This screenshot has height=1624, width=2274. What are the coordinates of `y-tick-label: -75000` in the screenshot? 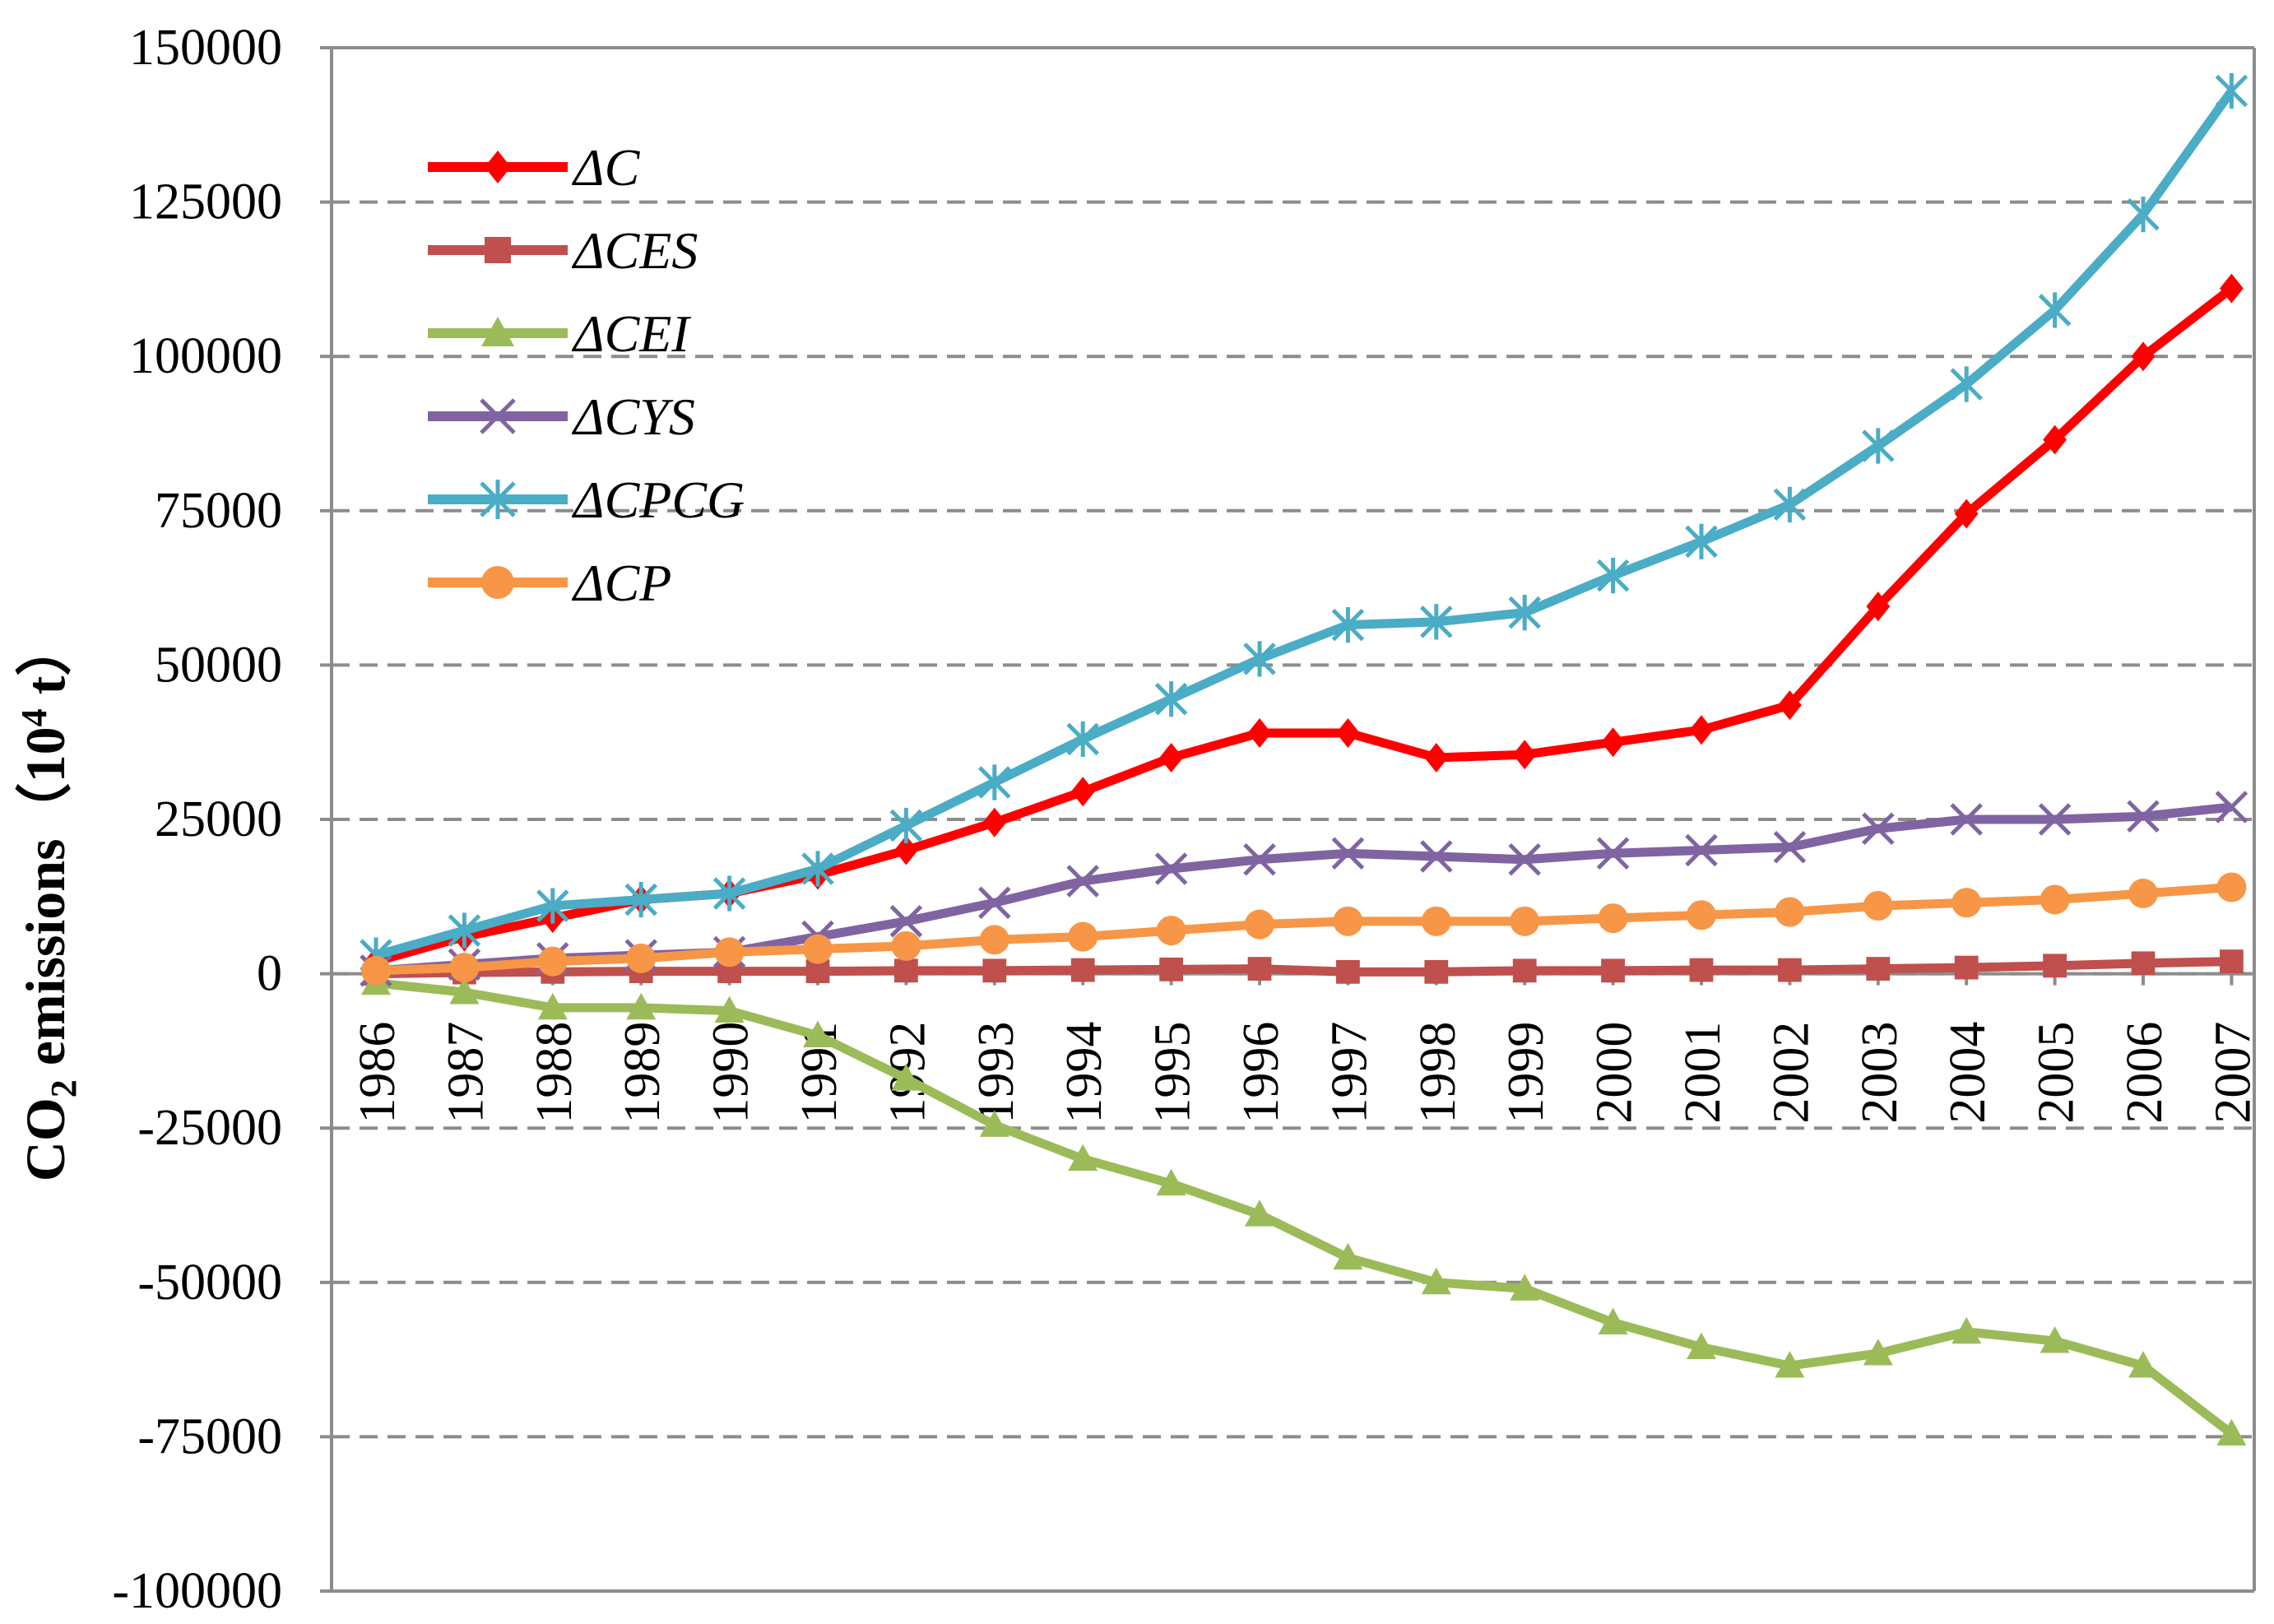 It's located at (209, 1436).